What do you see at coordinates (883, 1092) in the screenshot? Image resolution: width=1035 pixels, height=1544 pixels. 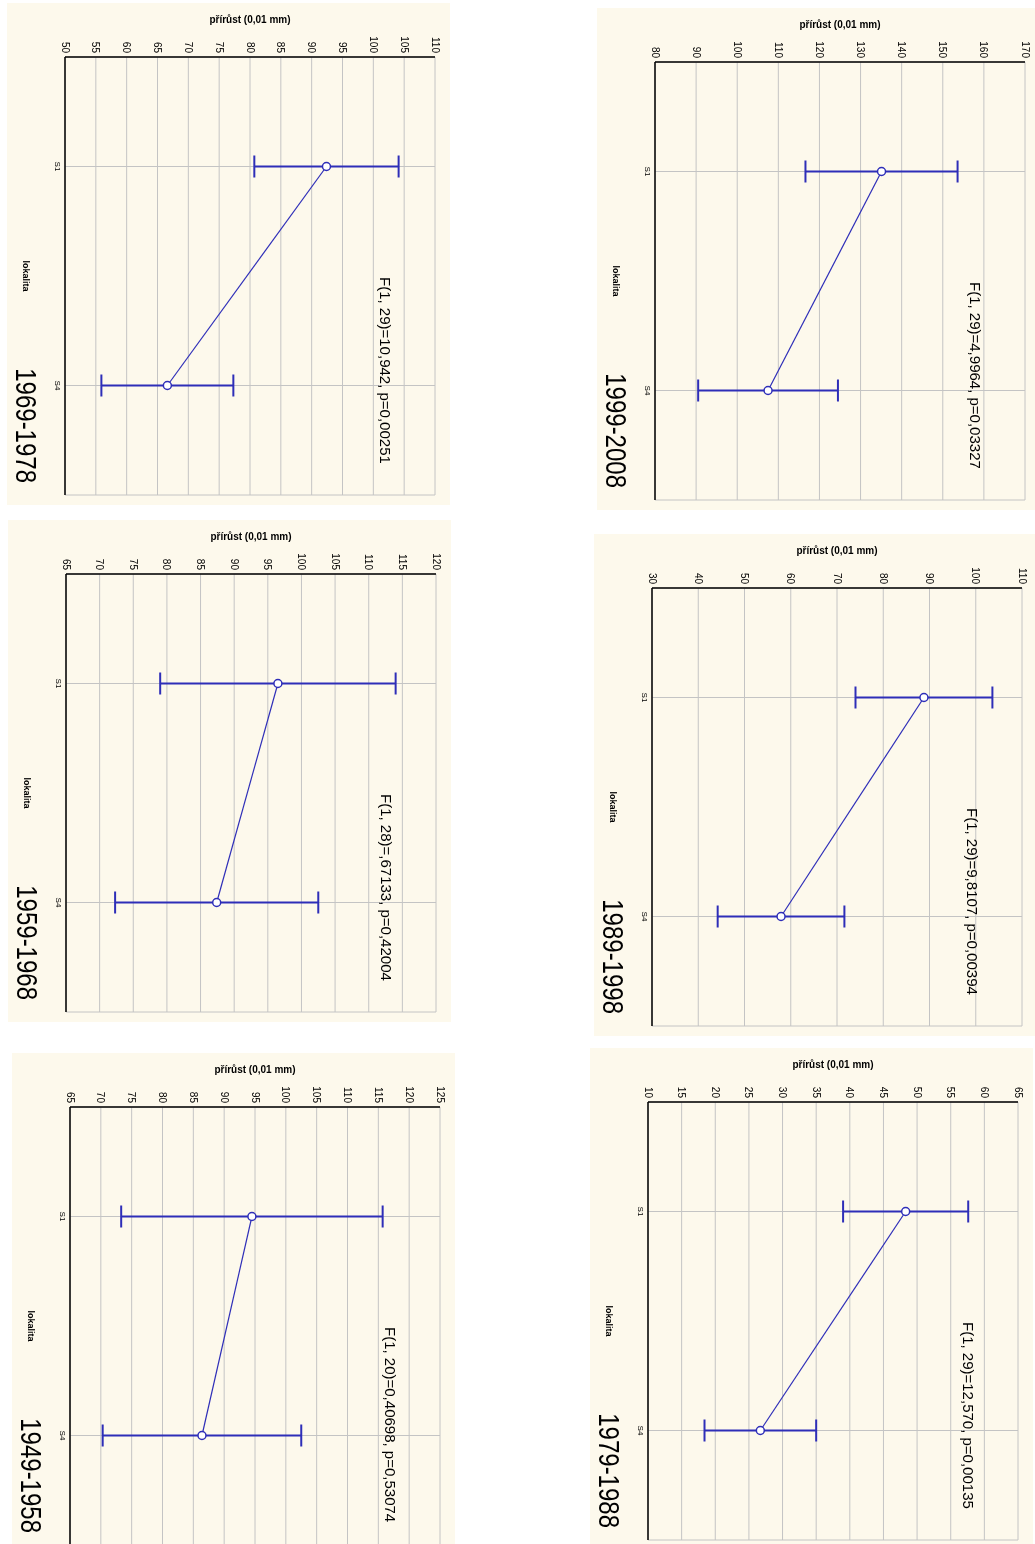 I see `x-tick-label: 45` at bounding box center [883, 1092].